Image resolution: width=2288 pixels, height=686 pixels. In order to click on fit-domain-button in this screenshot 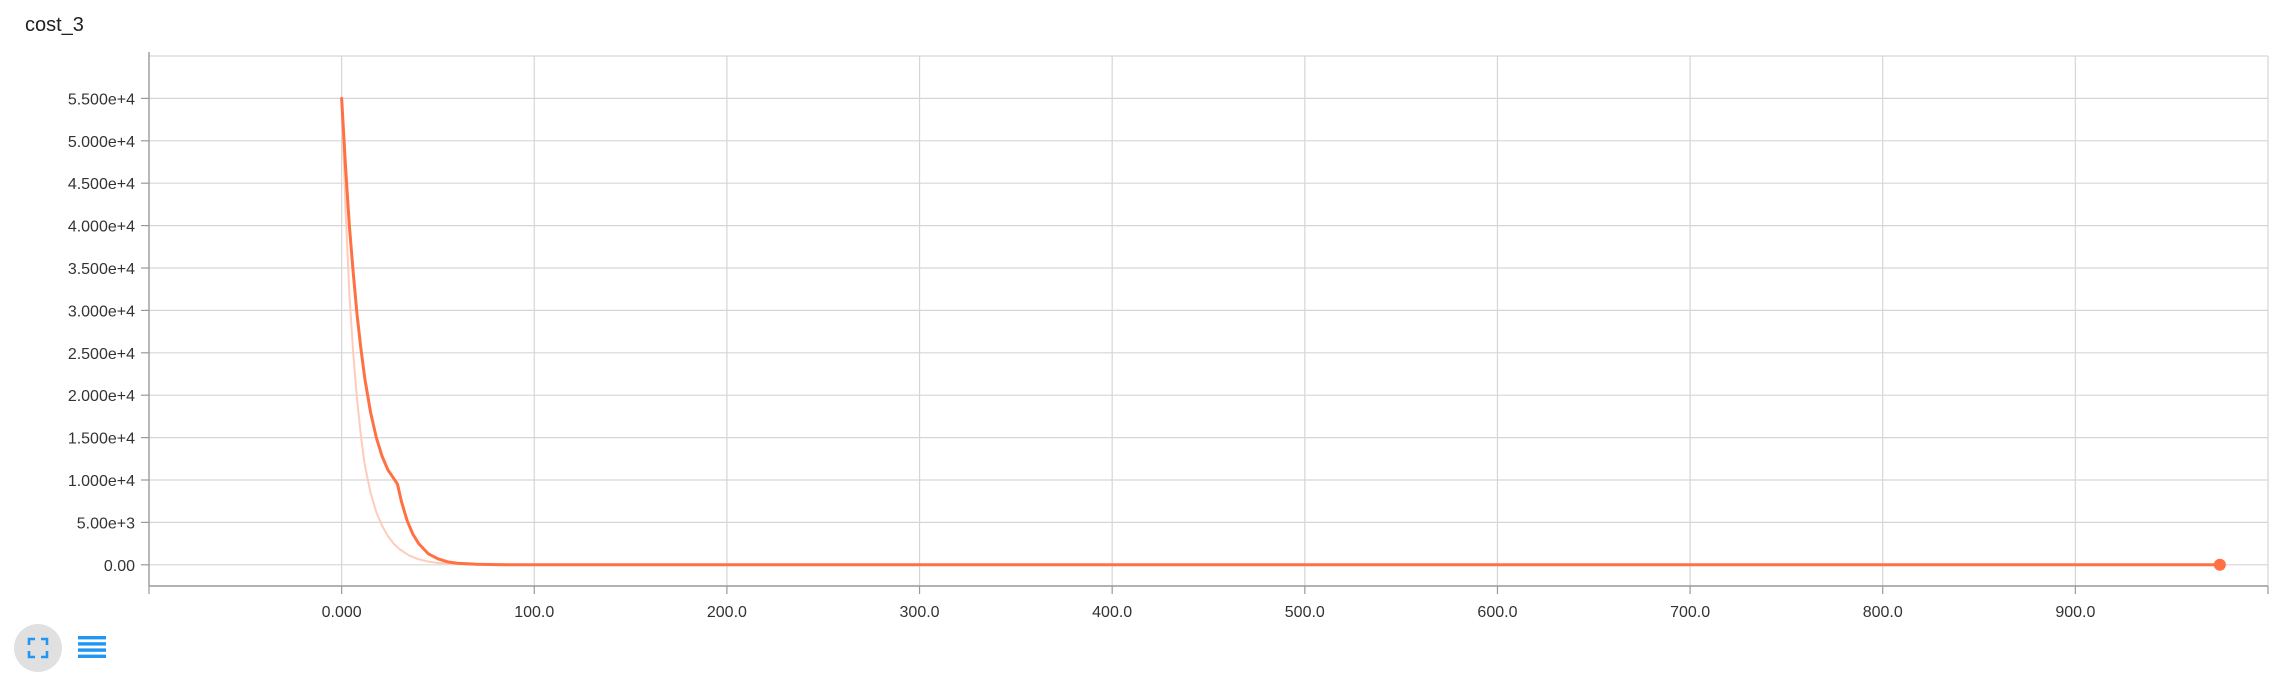, I will do `click(38, 648)`.